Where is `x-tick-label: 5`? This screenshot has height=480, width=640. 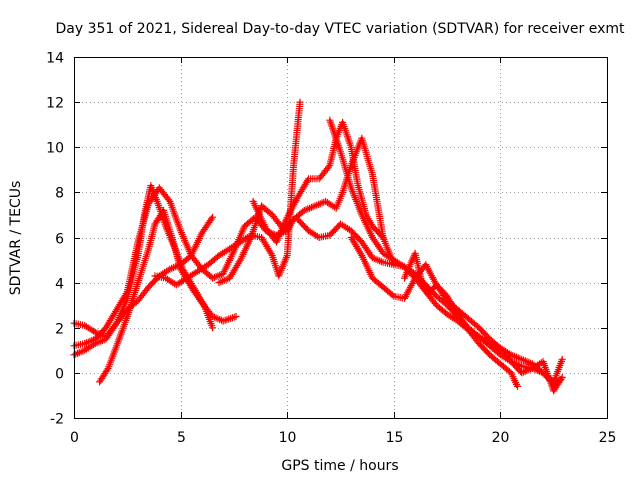 x-tick-label: 5 is located at coordinates (181, 438).